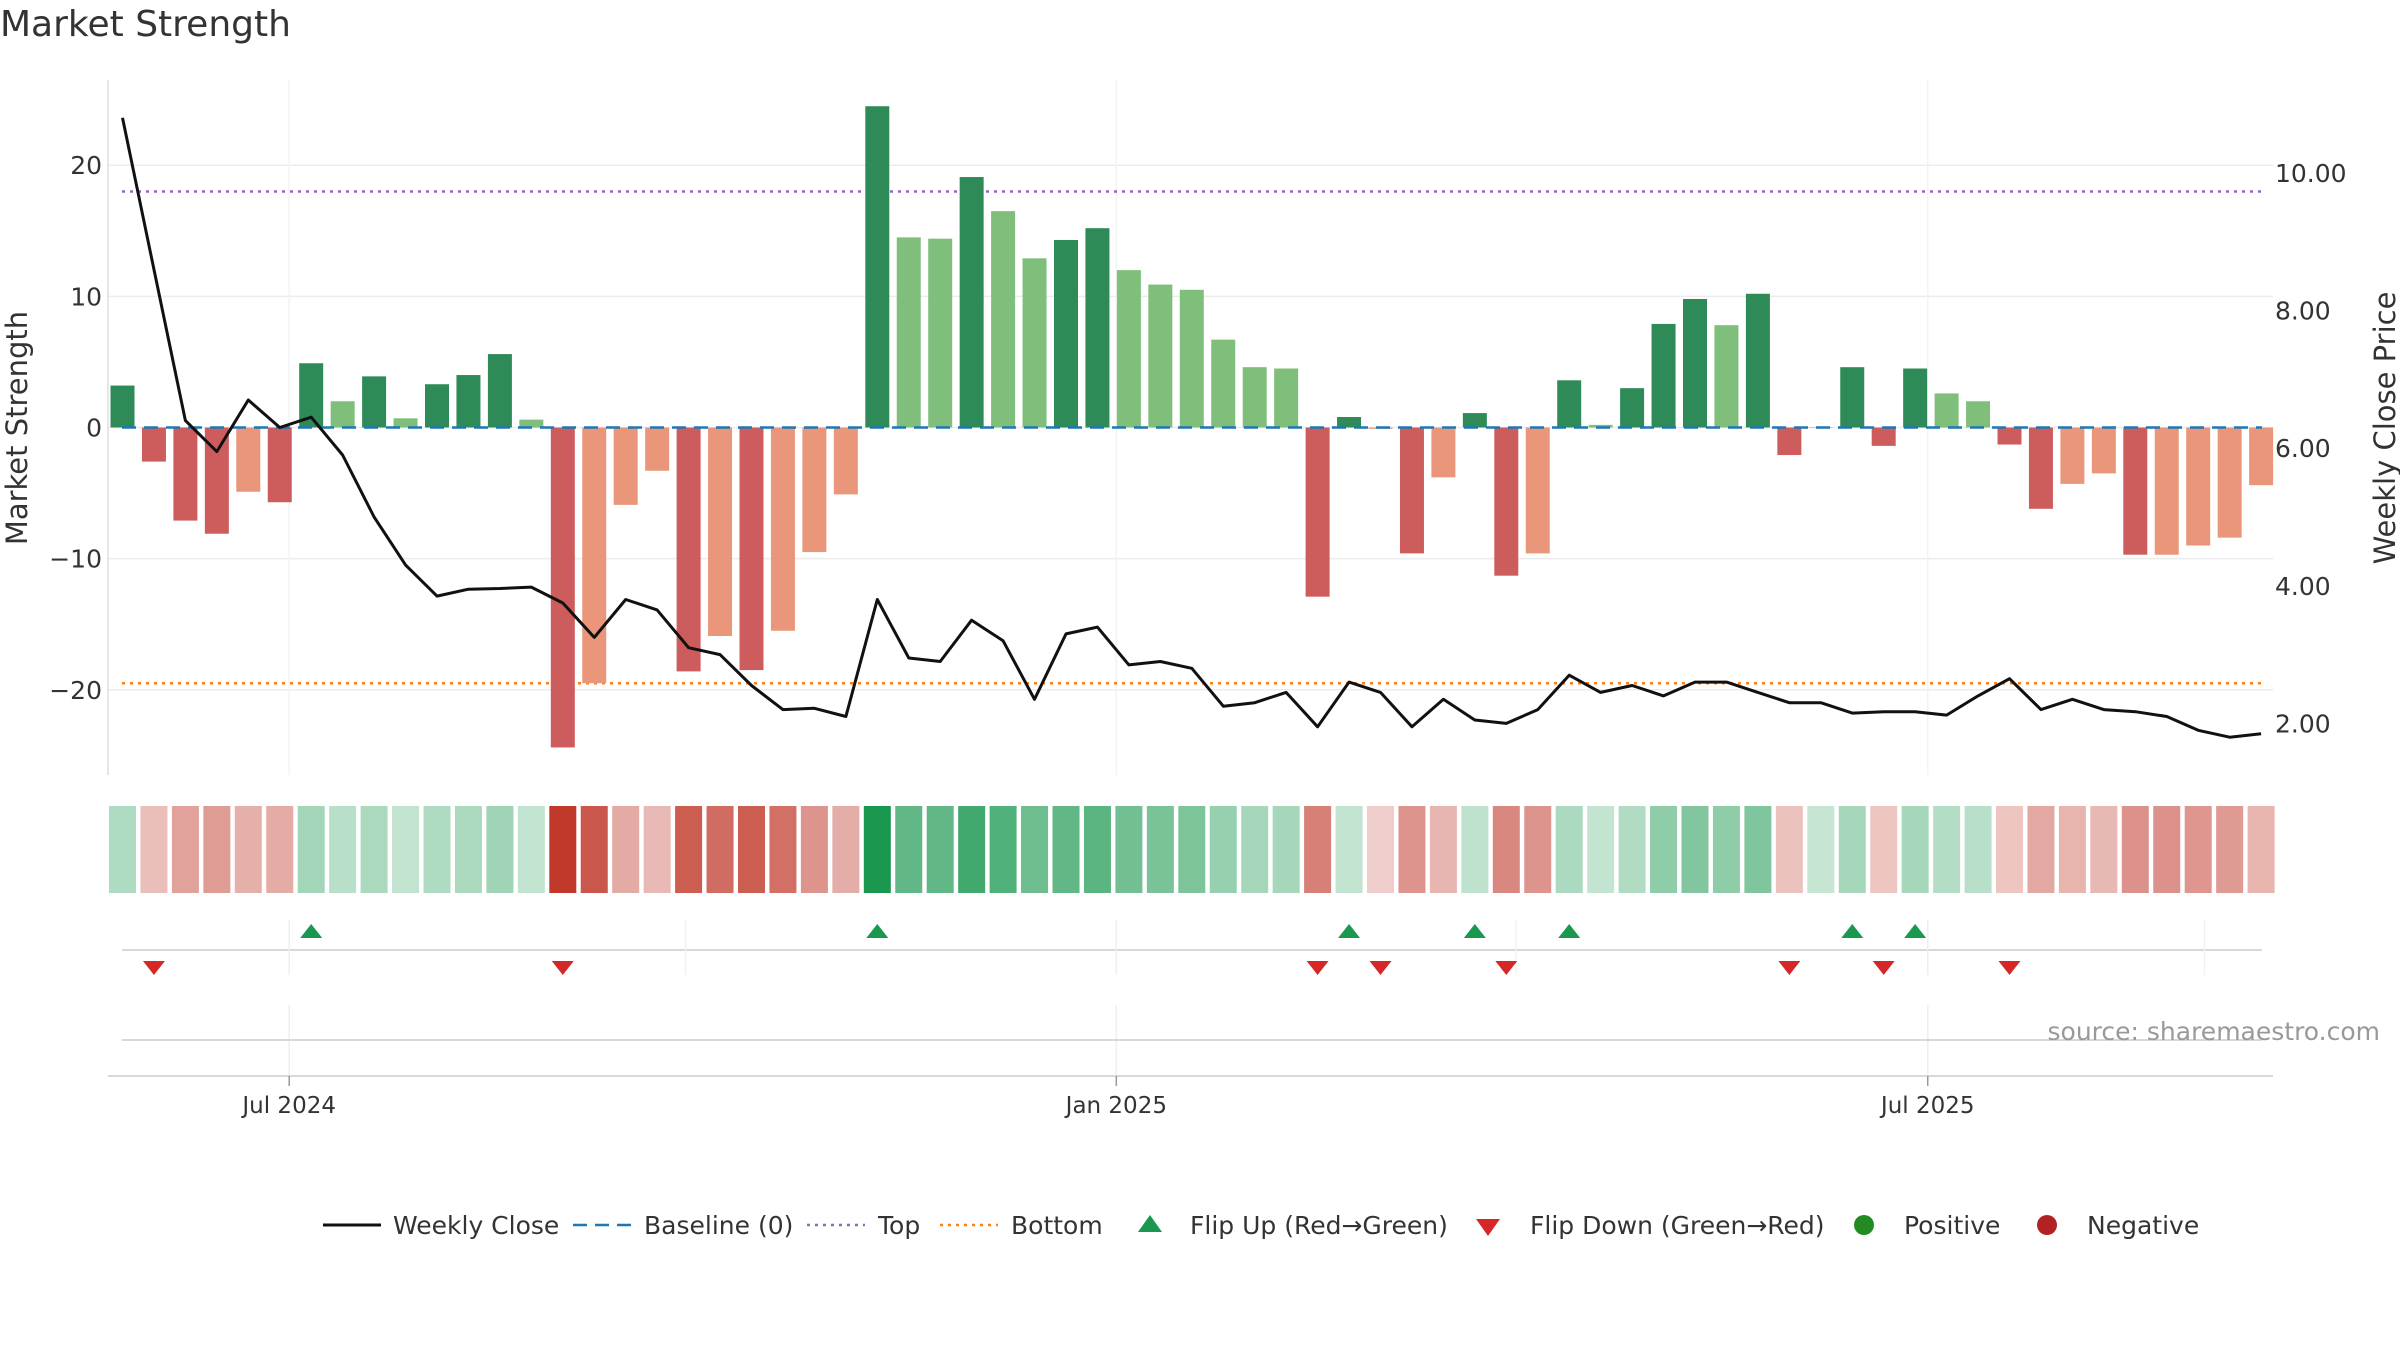 Image resolution: width=2400 pixels, height=1350 pixels. Describe the element at coordinates (145, 24) in the screenshot. I see `chart-title: Market Strength` at that location.